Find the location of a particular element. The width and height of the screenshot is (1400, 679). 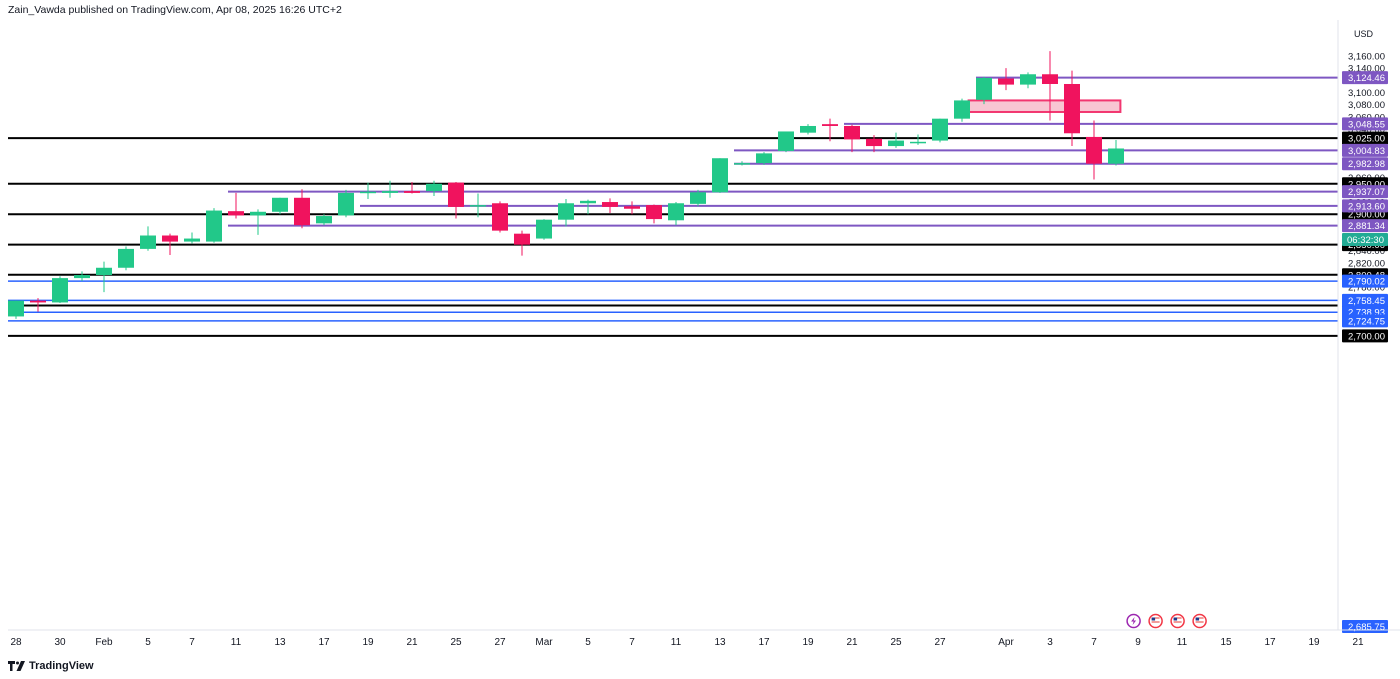

x-tick-label: Mar is located at coordinates (544, 642).